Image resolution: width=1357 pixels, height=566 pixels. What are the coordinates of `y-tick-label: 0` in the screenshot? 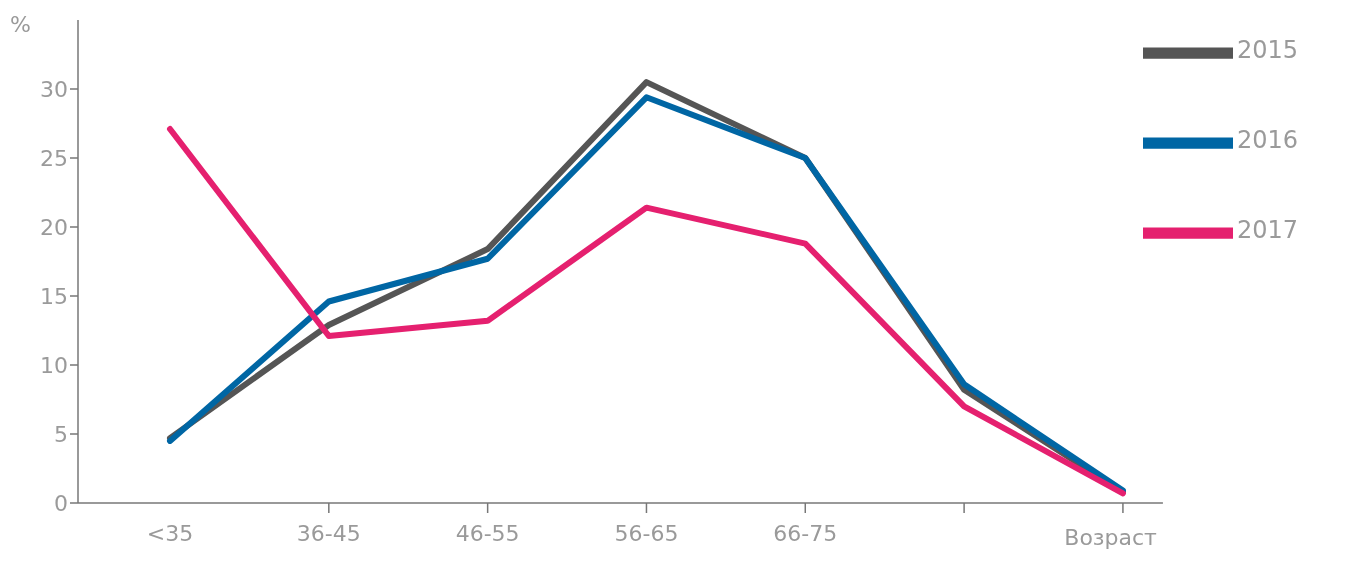 It's located at (61, 503).